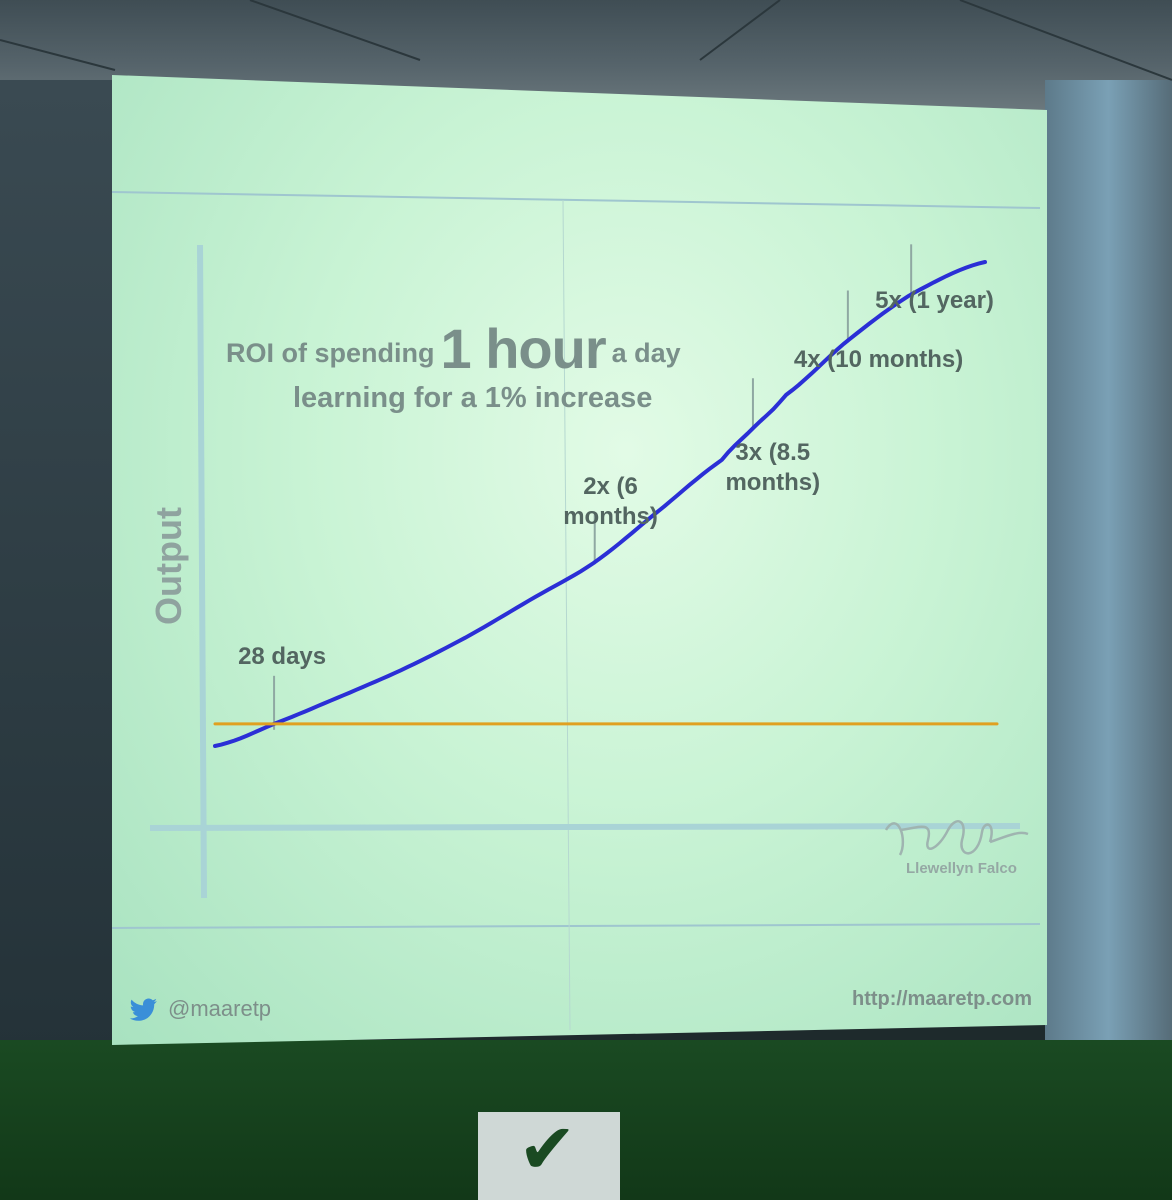  What do you see at coordinates (143, 1009) in the screenshot?
I see `twitter-bird-icon` at bounding box center [143, 1009].